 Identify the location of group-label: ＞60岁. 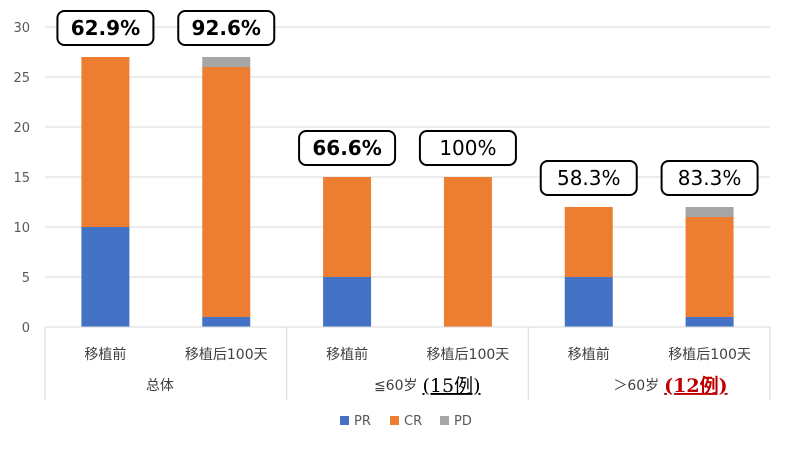
(636, 386).